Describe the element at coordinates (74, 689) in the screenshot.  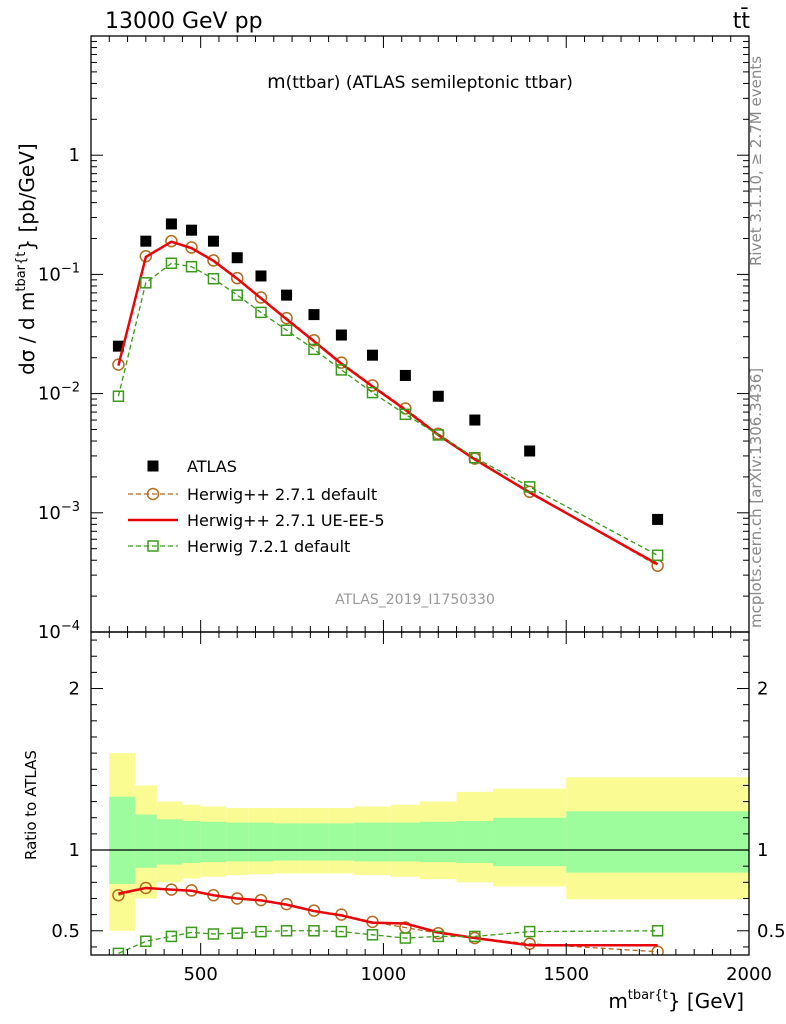
I see `ratio-y-tick-label-left-2: 2` at that location.